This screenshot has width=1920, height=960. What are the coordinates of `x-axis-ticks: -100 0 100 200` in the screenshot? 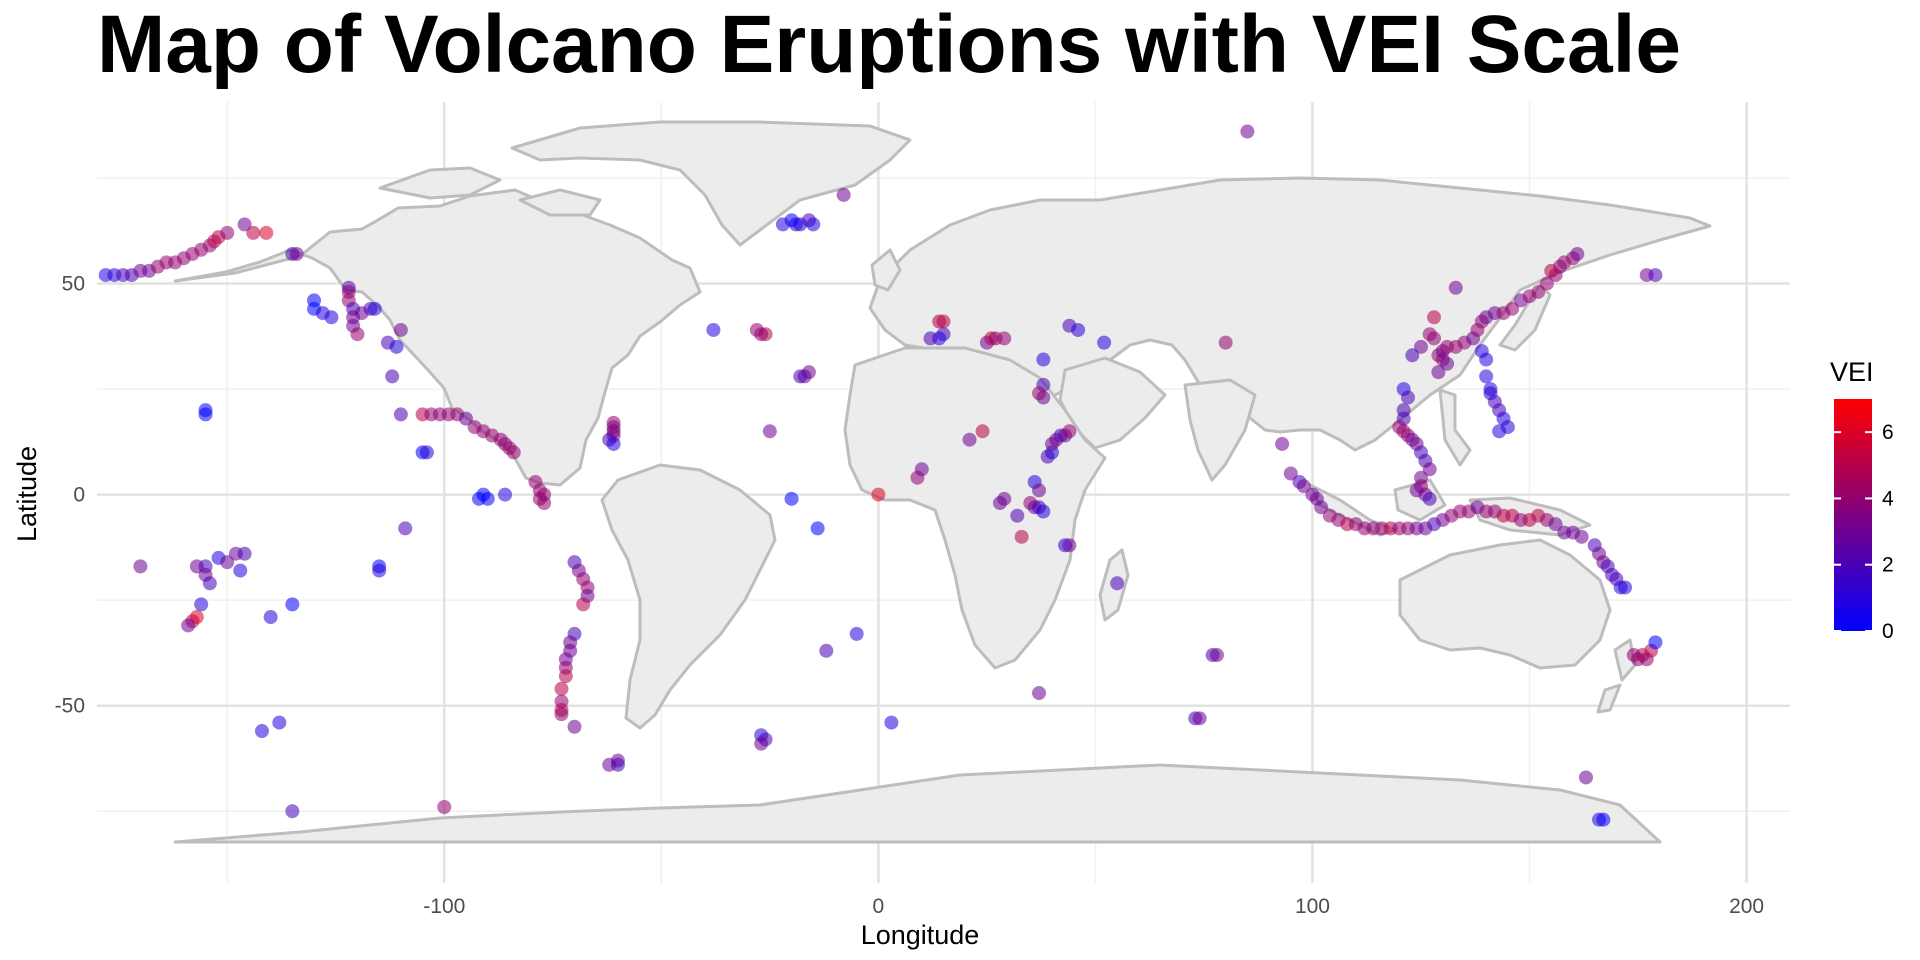 It's located at (1093, 906).